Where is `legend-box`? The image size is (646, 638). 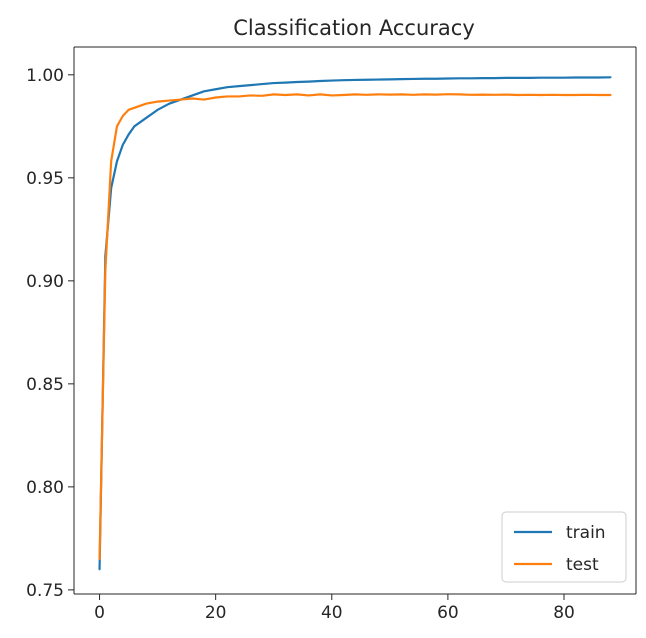 legend-box is located at coordinates (564, 547).